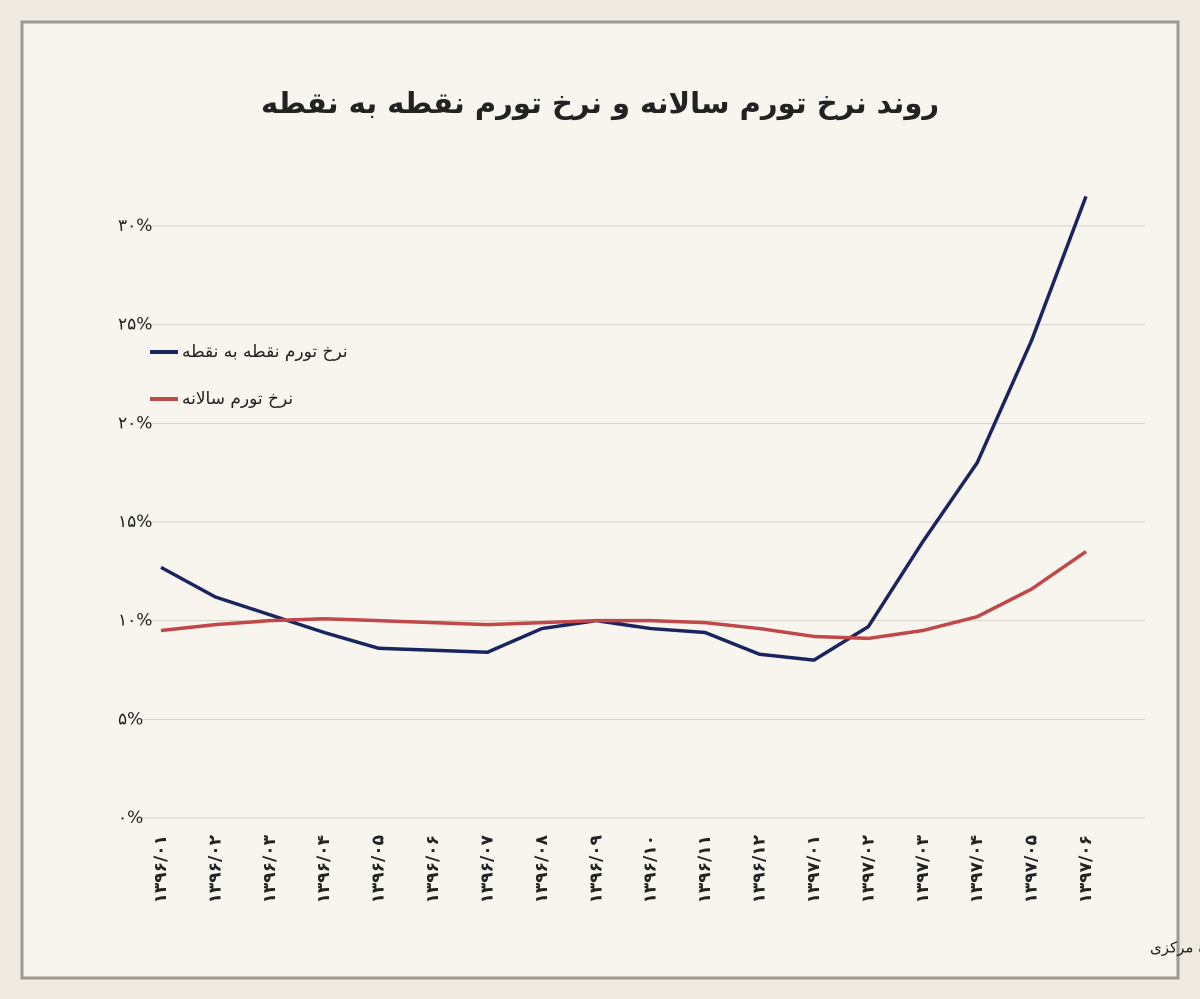 This screenshot has height=999, width=1200. Describe the element at coordinates (379, 869) in the screenshot. I see `x-tick-label: ۱۳۹۶/۰۵` at that location.